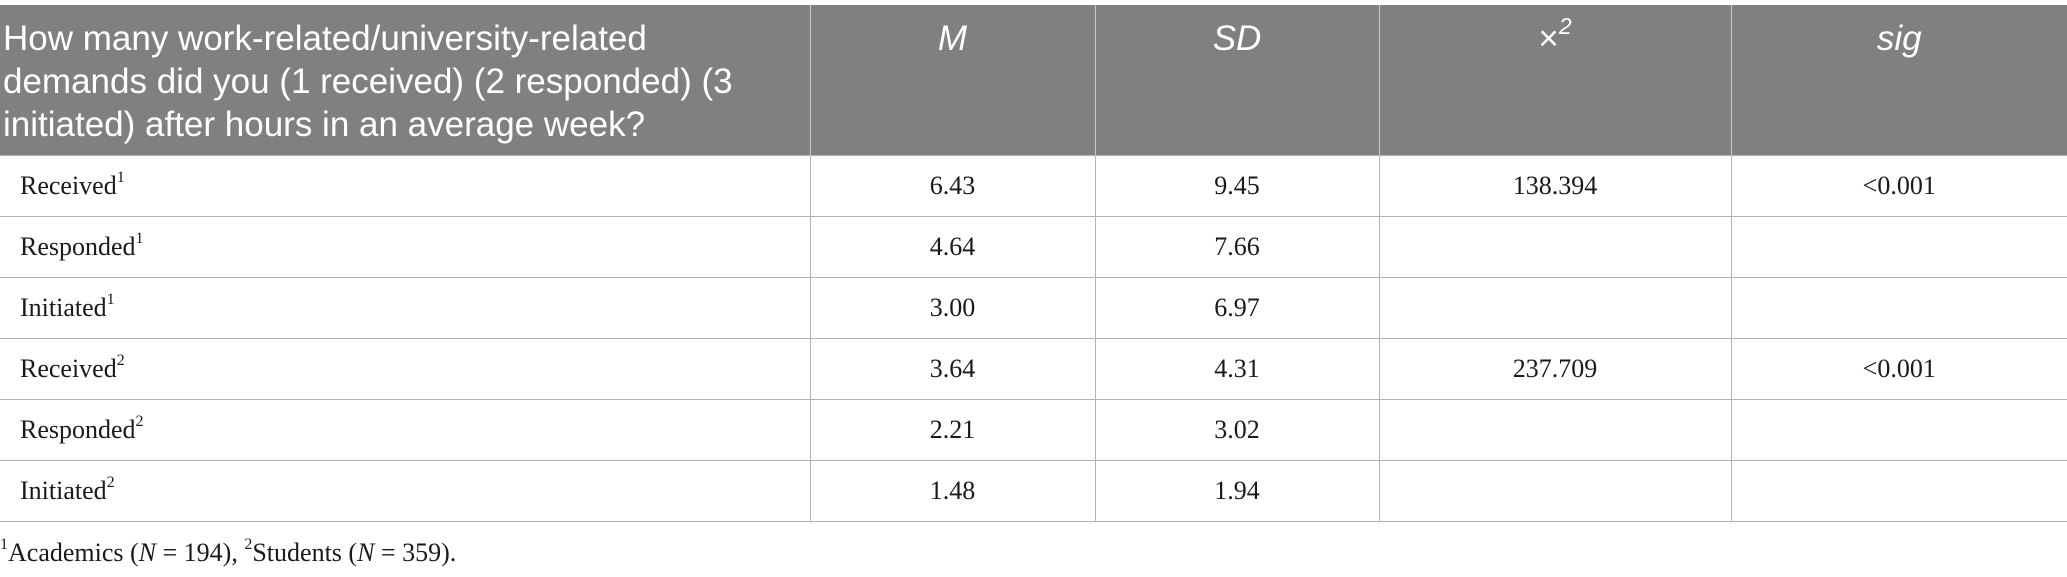 Image resolution: width=2067 pixels, height=577 pixels. What do you see at coordinates (1237, 307) in the screenshot?
I see `cell-sd: 6.97` at bounding box center [1237, 307].